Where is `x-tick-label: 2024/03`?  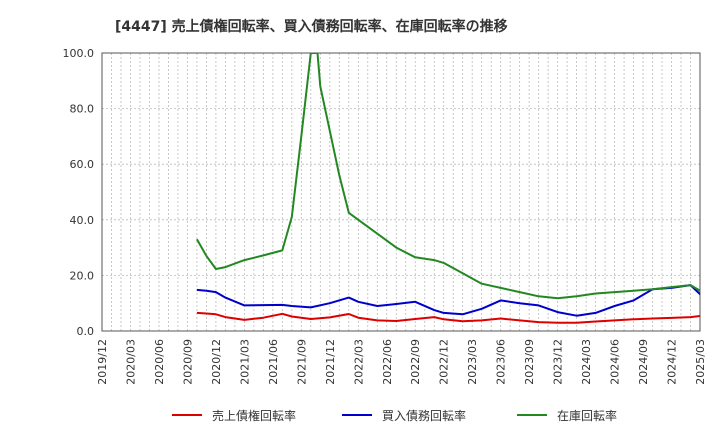
x-tick-label: 2024/03 is located at coordinates (586, 362).